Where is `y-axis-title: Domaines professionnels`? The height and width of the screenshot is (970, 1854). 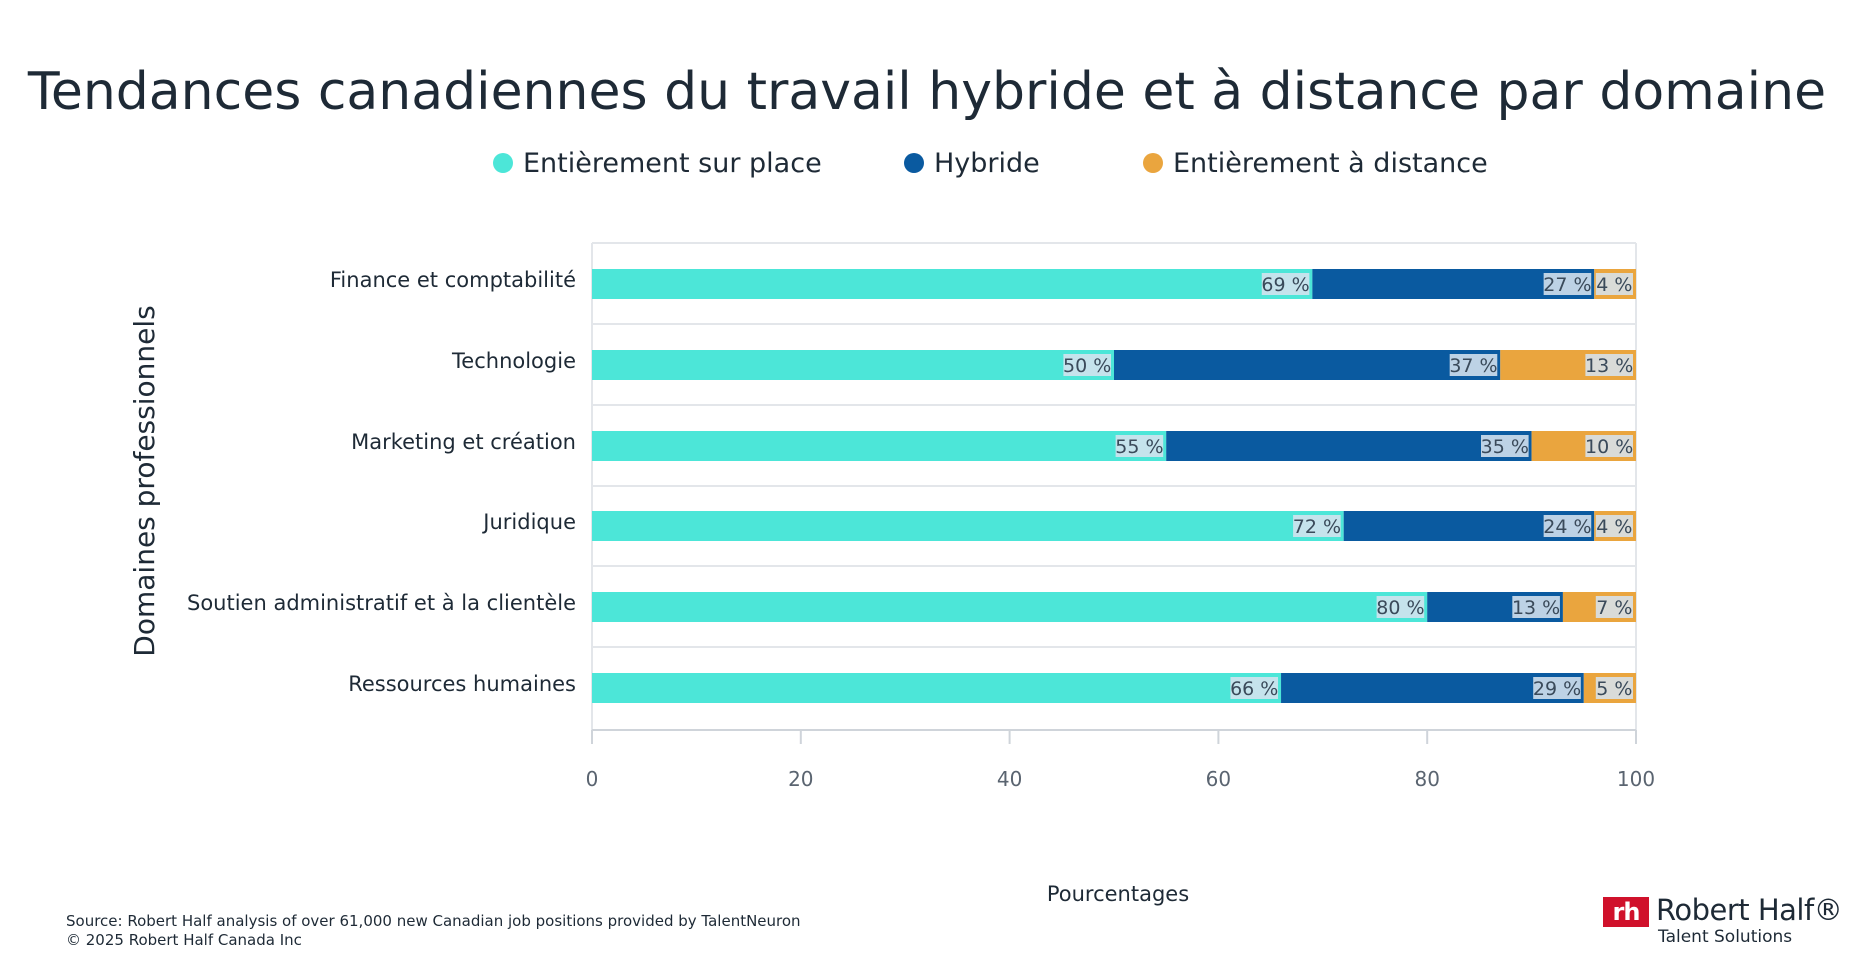
y-axis-title: Domaines professionnels is located at coordinates (144, 480).